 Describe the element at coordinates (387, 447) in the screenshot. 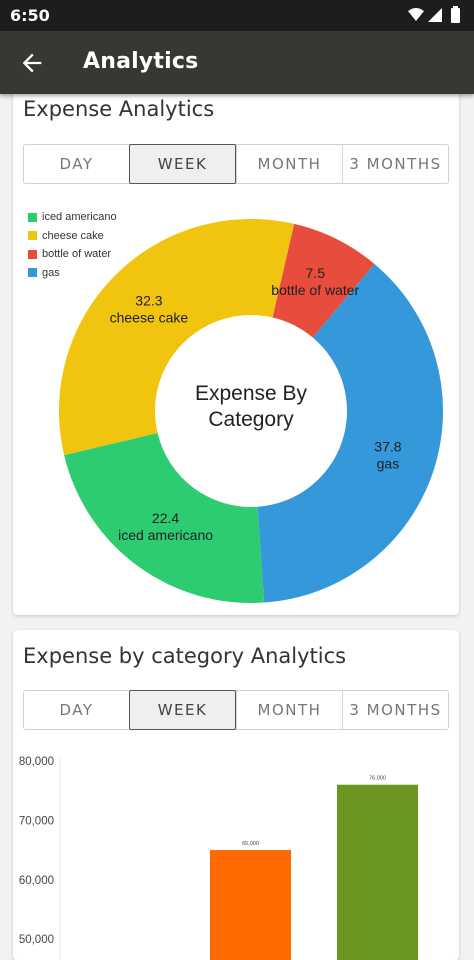

I see `slice-value-label: 37.8` at that location.